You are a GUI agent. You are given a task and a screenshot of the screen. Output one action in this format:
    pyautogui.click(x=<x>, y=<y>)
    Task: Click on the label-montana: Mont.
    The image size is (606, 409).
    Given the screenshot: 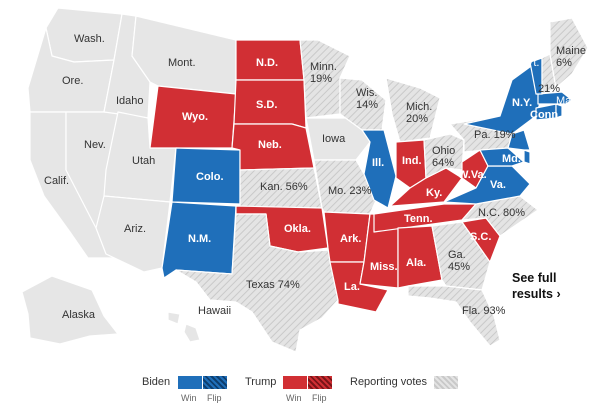 What is the action you would take?
    pyautogui.click(x=182, y=63)
    